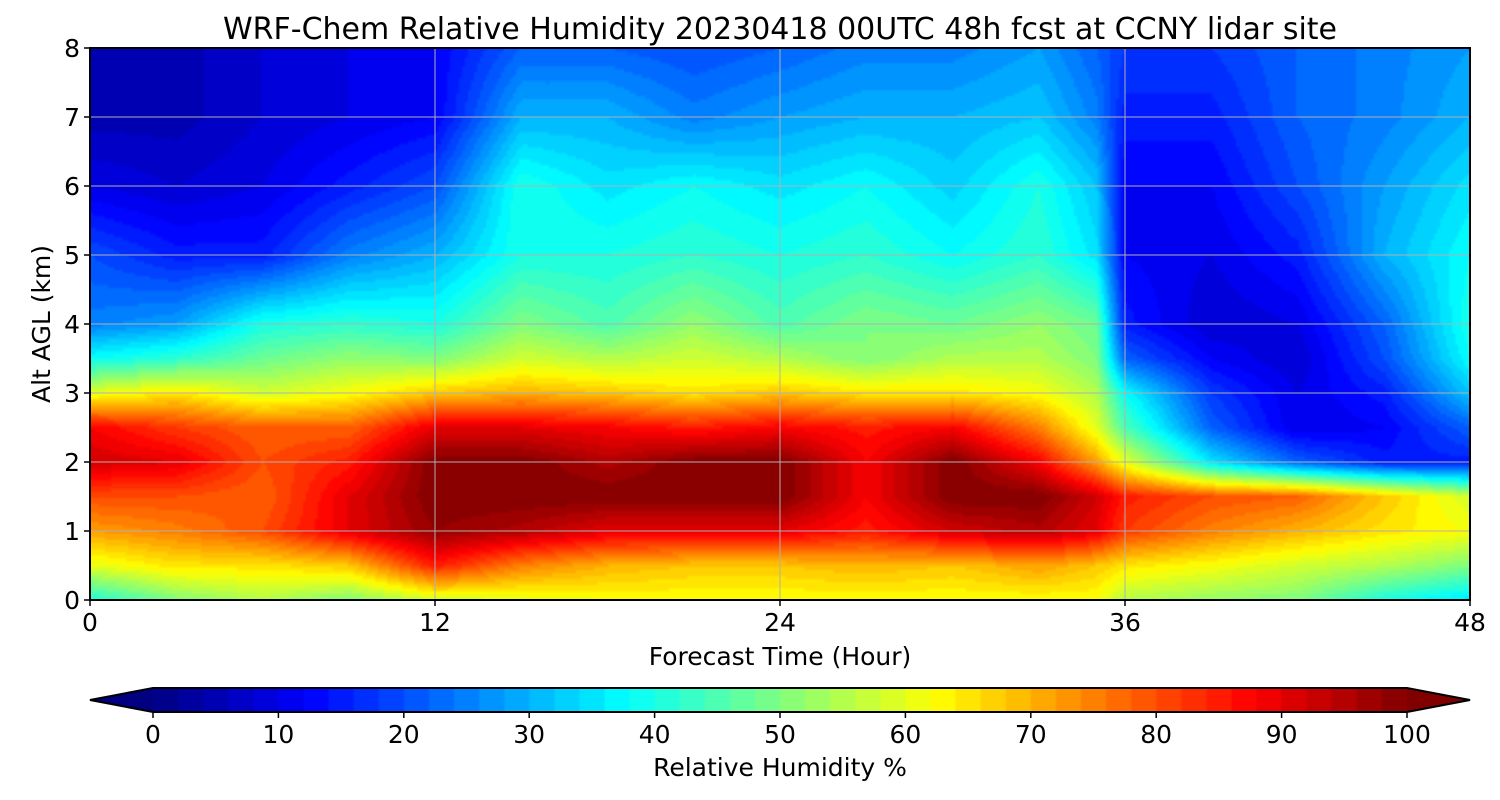 The image size is (1500, 800). Describe the element at coordinates (90, 622) in the screenshot. I see `x-tick-label: 0` at that location.